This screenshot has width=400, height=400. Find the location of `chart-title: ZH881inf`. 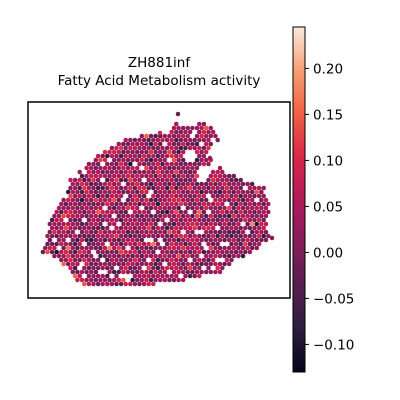

chart-title: ZH881inf is located at coordinates (159, 63).